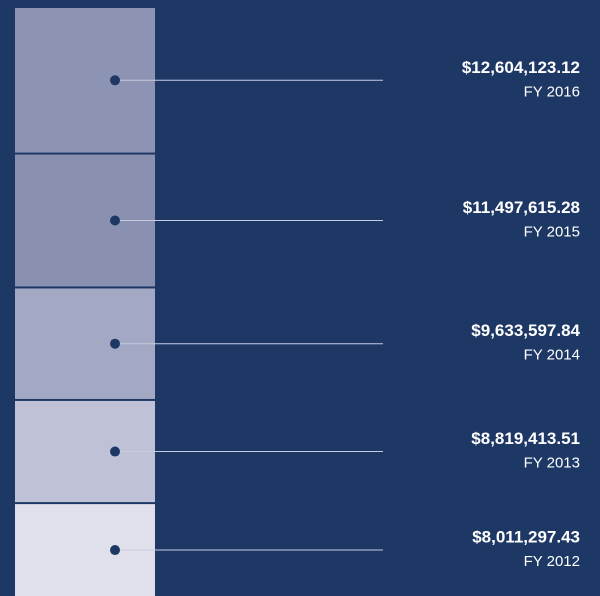 The image size is (600, 596). I want to click on category-label: FY 2012, so click(552, 561).